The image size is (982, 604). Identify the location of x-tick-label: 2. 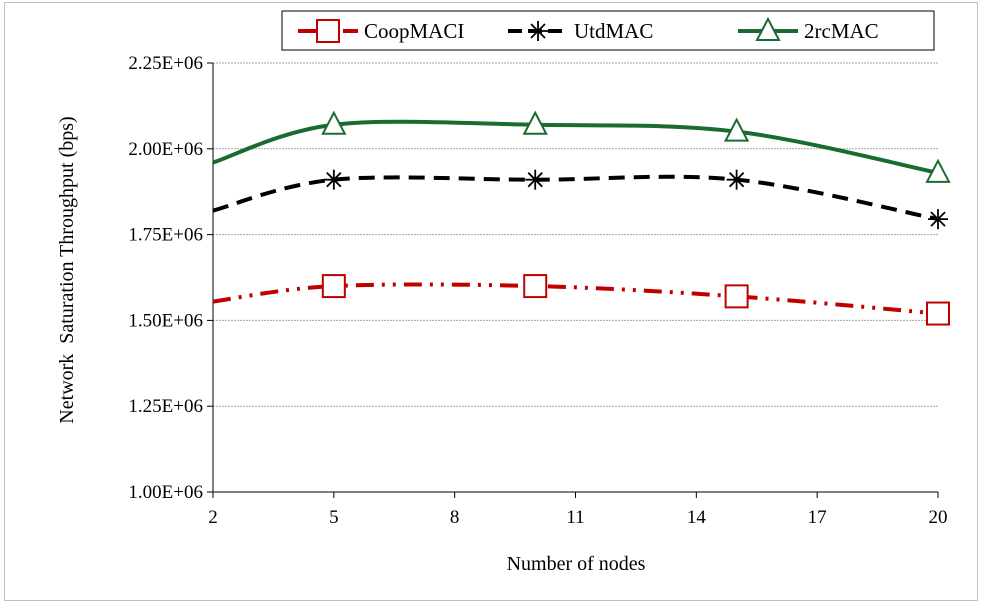
(213, 517).